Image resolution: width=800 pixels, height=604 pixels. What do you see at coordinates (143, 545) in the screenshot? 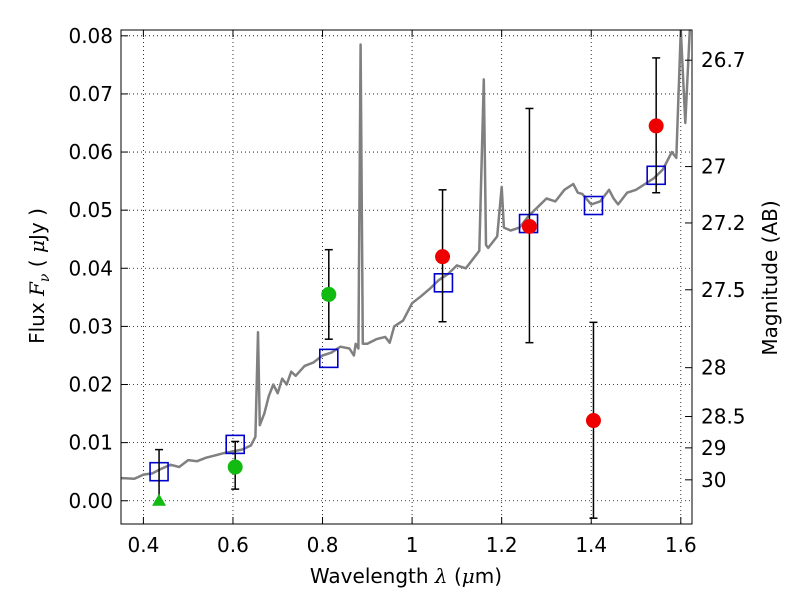
I see `x-tick-label: 0.4` at bounding box center [143, 545].